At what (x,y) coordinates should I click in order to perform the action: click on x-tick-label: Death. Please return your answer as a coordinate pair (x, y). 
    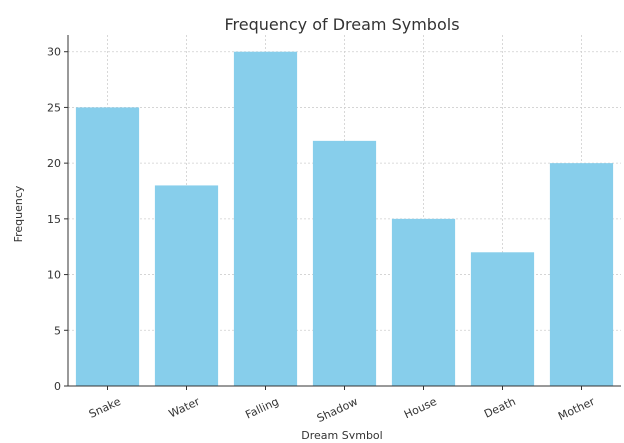
    Looking at the image, I should click on (500, 408).